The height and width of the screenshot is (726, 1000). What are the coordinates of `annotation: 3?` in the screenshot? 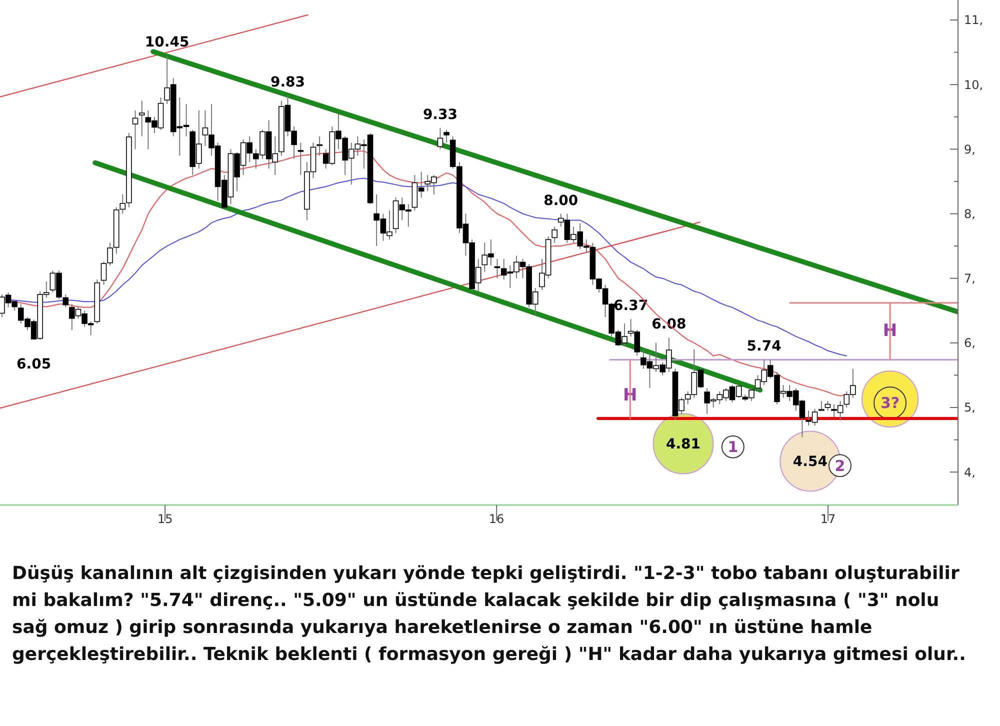 It's located at (890, 403).